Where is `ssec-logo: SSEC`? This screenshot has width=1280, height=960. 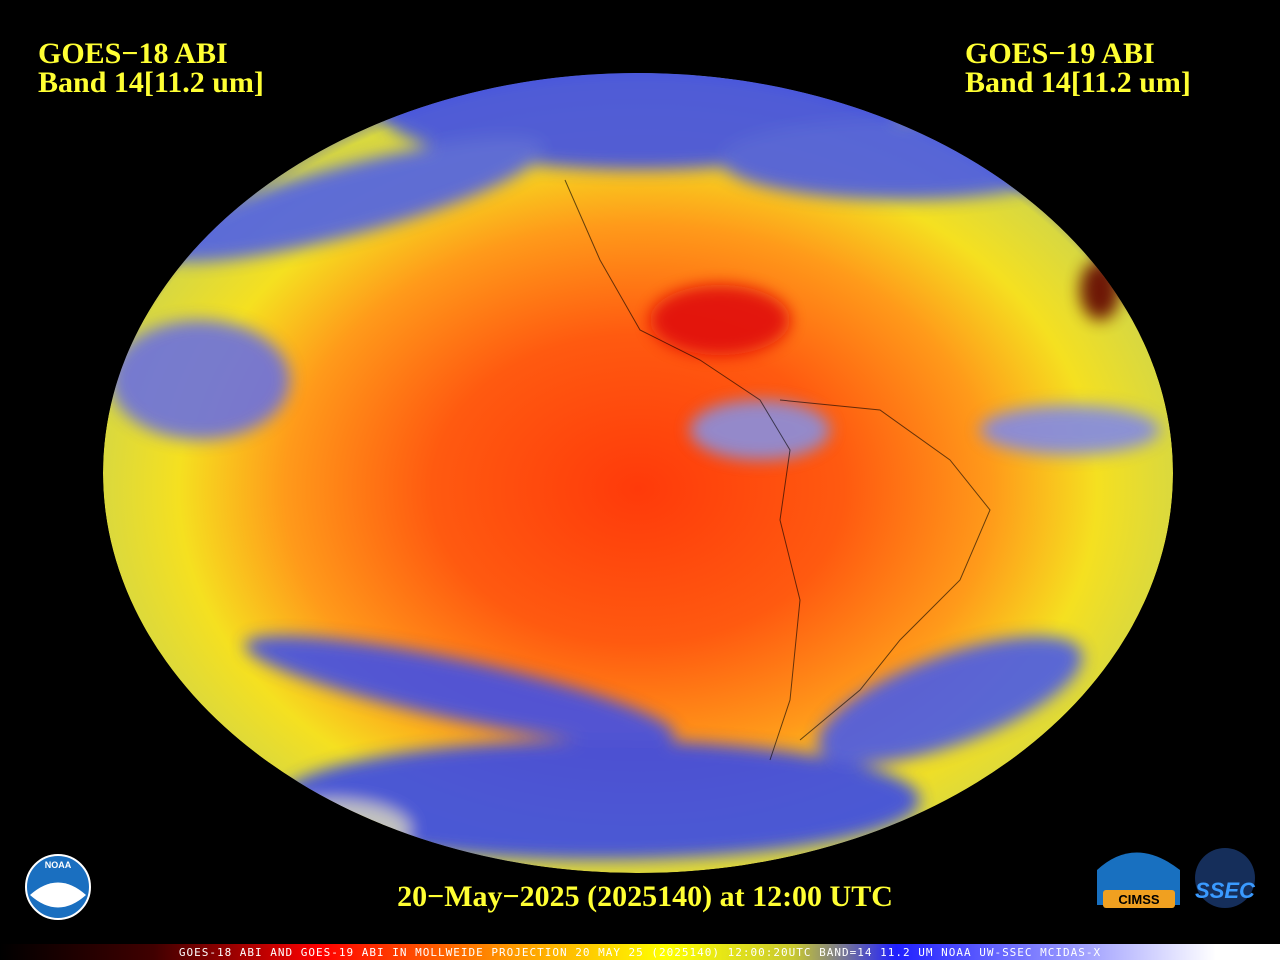
ssec-logo: SSEC is located at coordinates (1225, 878).